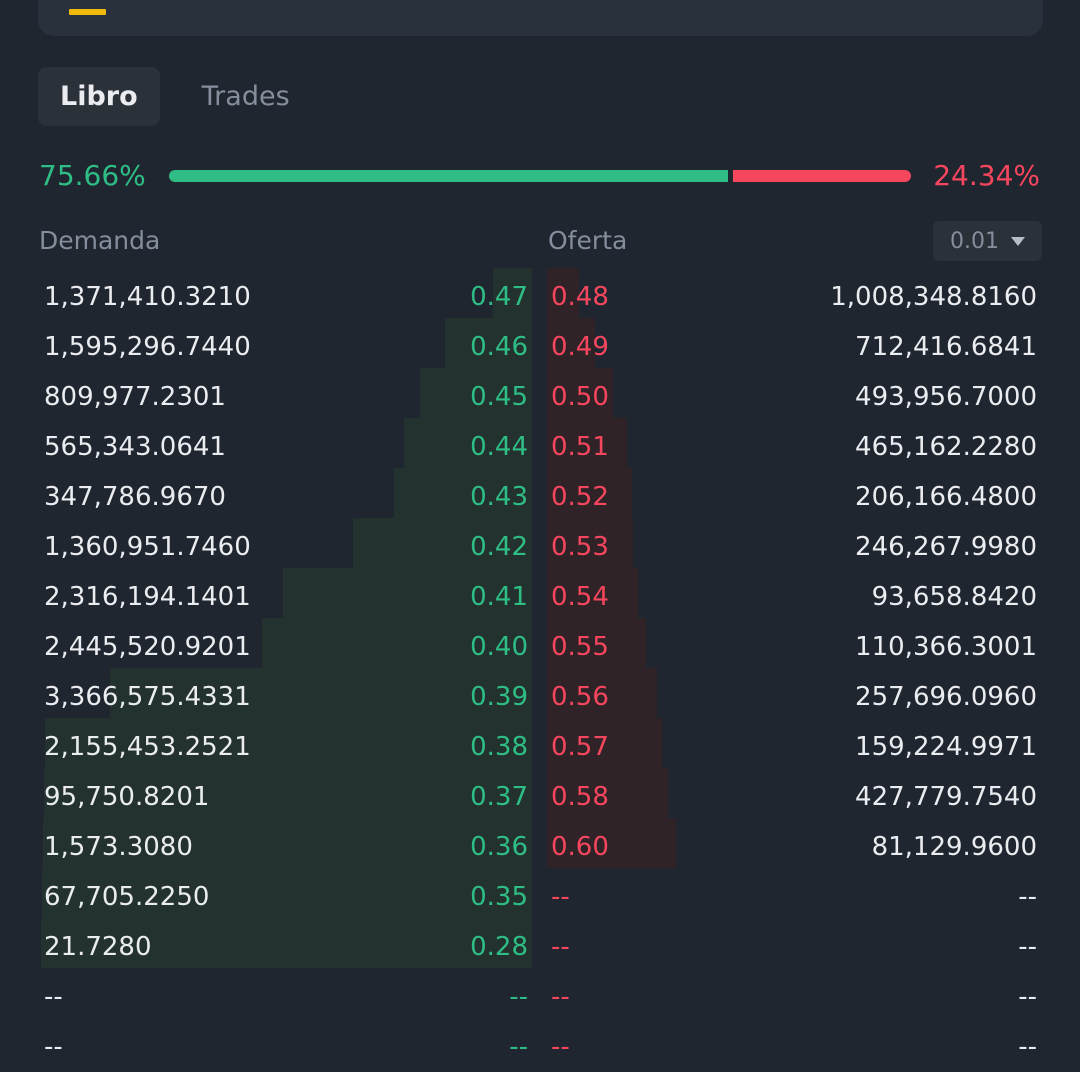 The image size is (1080, 1072). I want to click on ask-quantity: 493,956.7000, so click(946, 397).